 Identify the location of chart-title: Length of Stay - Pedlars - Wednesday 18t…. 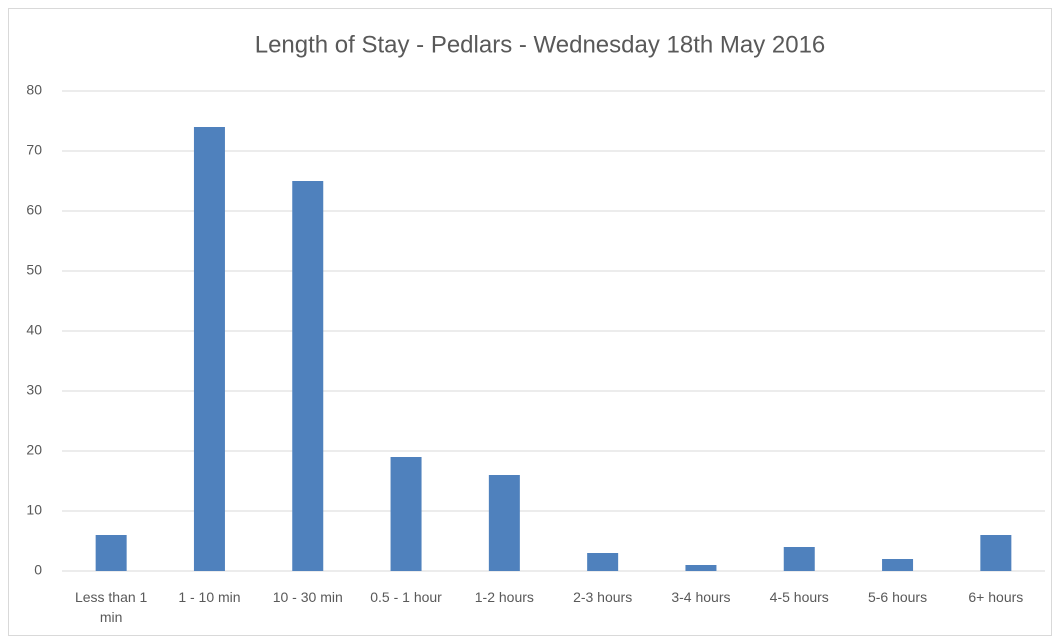
(540, 44).